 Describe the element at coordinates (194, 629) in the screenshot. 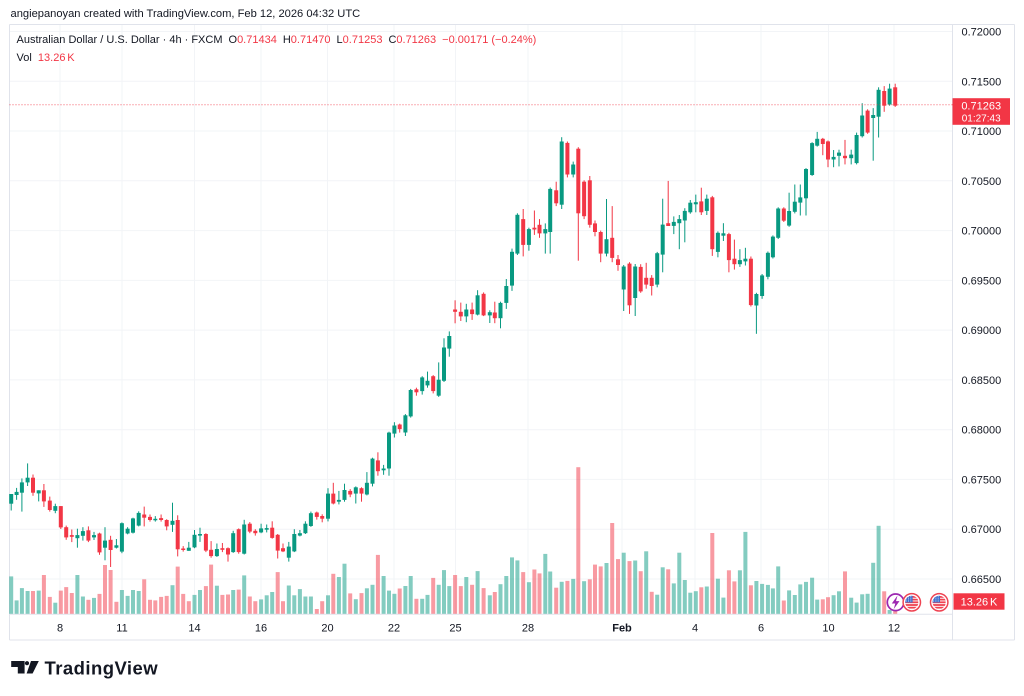

I see `svg-text: 14` at that location.